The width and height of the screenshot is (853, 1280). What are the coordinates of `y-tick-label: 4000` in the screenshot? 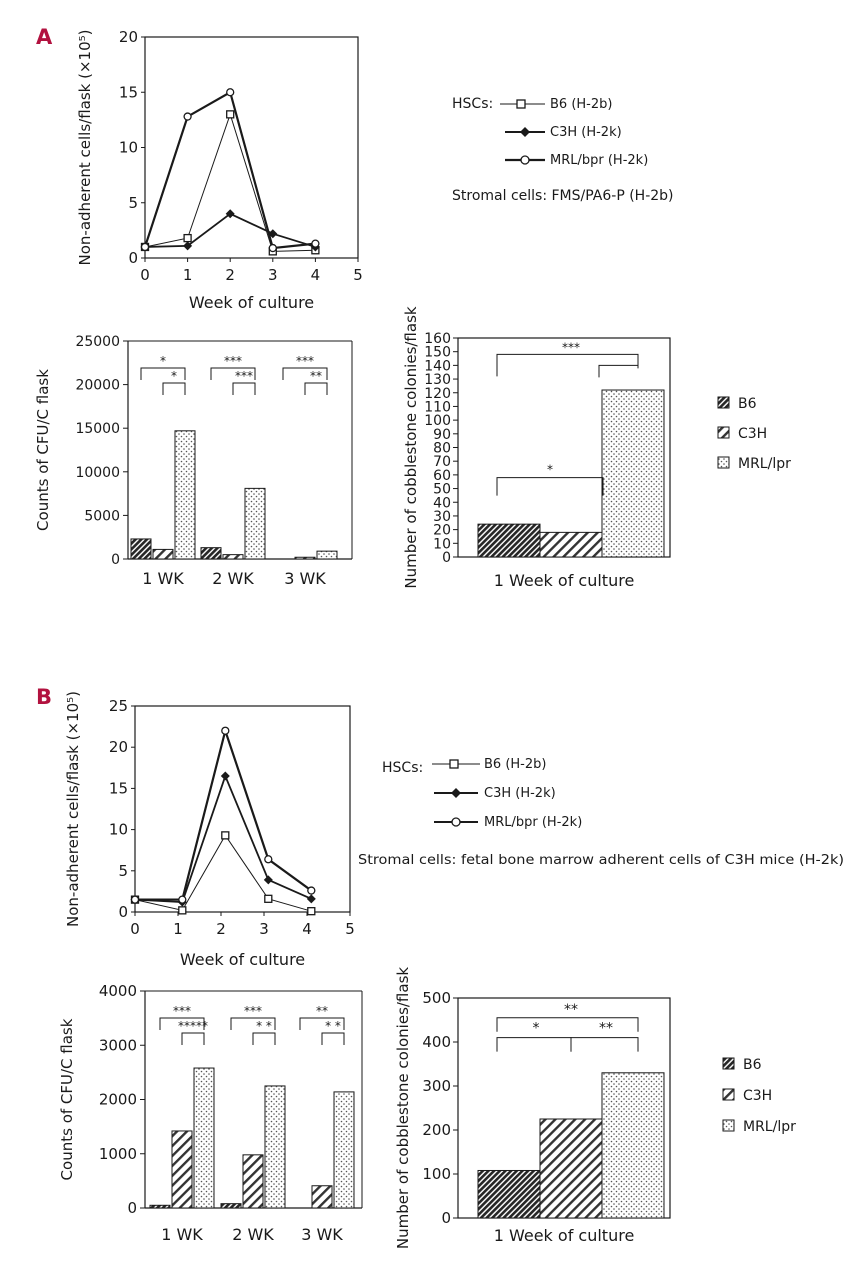 It's located at (118, 991).